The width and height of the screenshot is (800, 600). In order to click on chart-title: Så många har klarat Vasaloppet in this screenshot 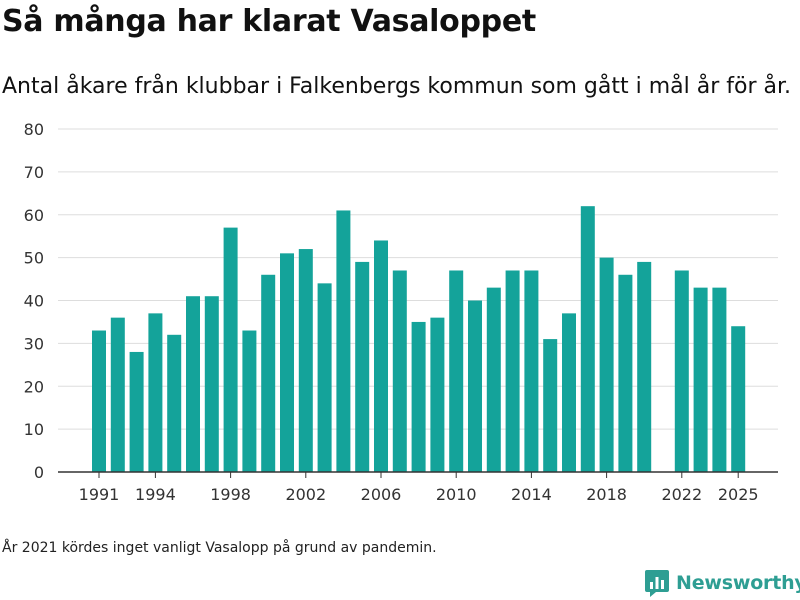, I will do `click(269, 21)`.